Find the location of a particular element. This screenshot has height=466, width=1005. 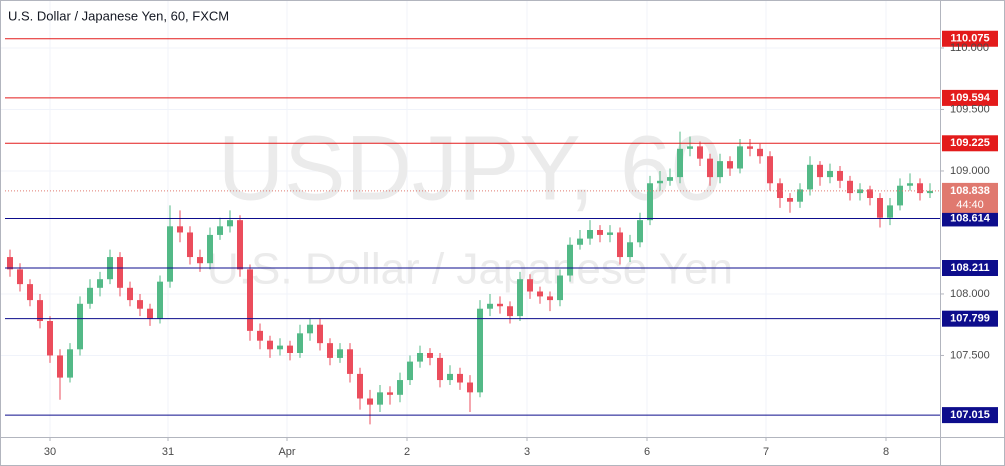

x-tick-label: 8 is located at coordinates (886, 452).